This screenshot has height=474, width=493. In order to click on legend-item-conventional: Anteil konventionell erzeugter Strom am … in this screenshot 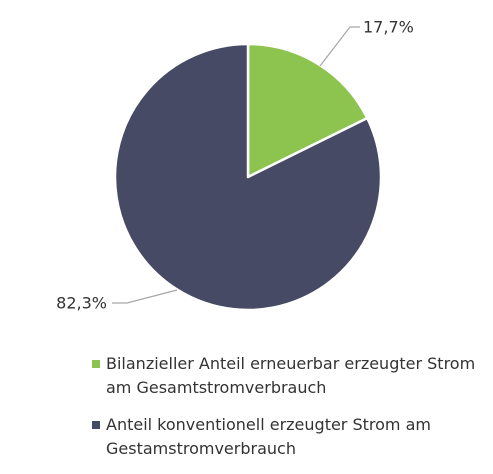, I will do `click(289, 437)`.